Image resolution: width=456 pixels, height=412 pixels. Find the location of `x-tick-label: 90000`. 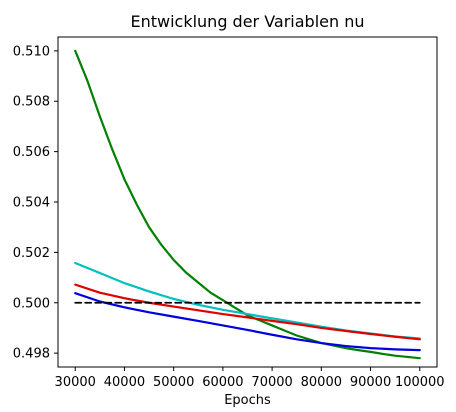

x-tick-label: 90000 is located at coordinates (370, 382).